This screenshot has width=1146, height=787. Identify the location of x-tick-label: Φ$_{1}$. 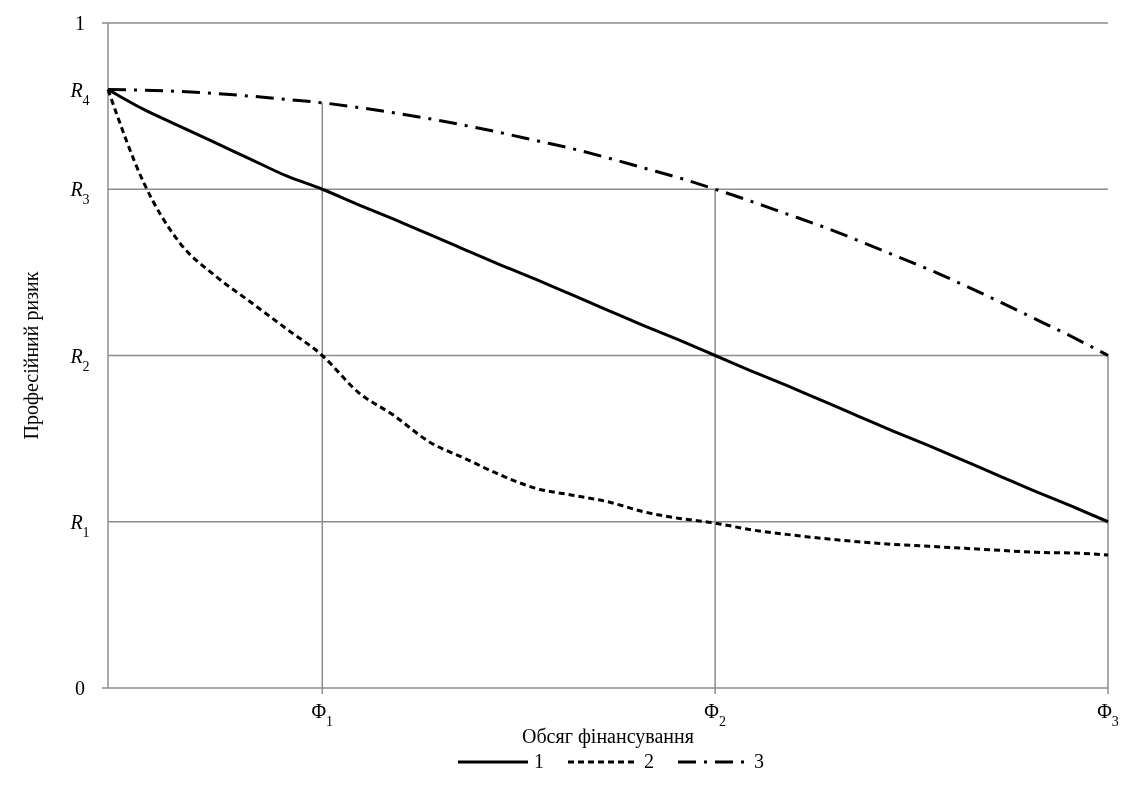
(322, 714).